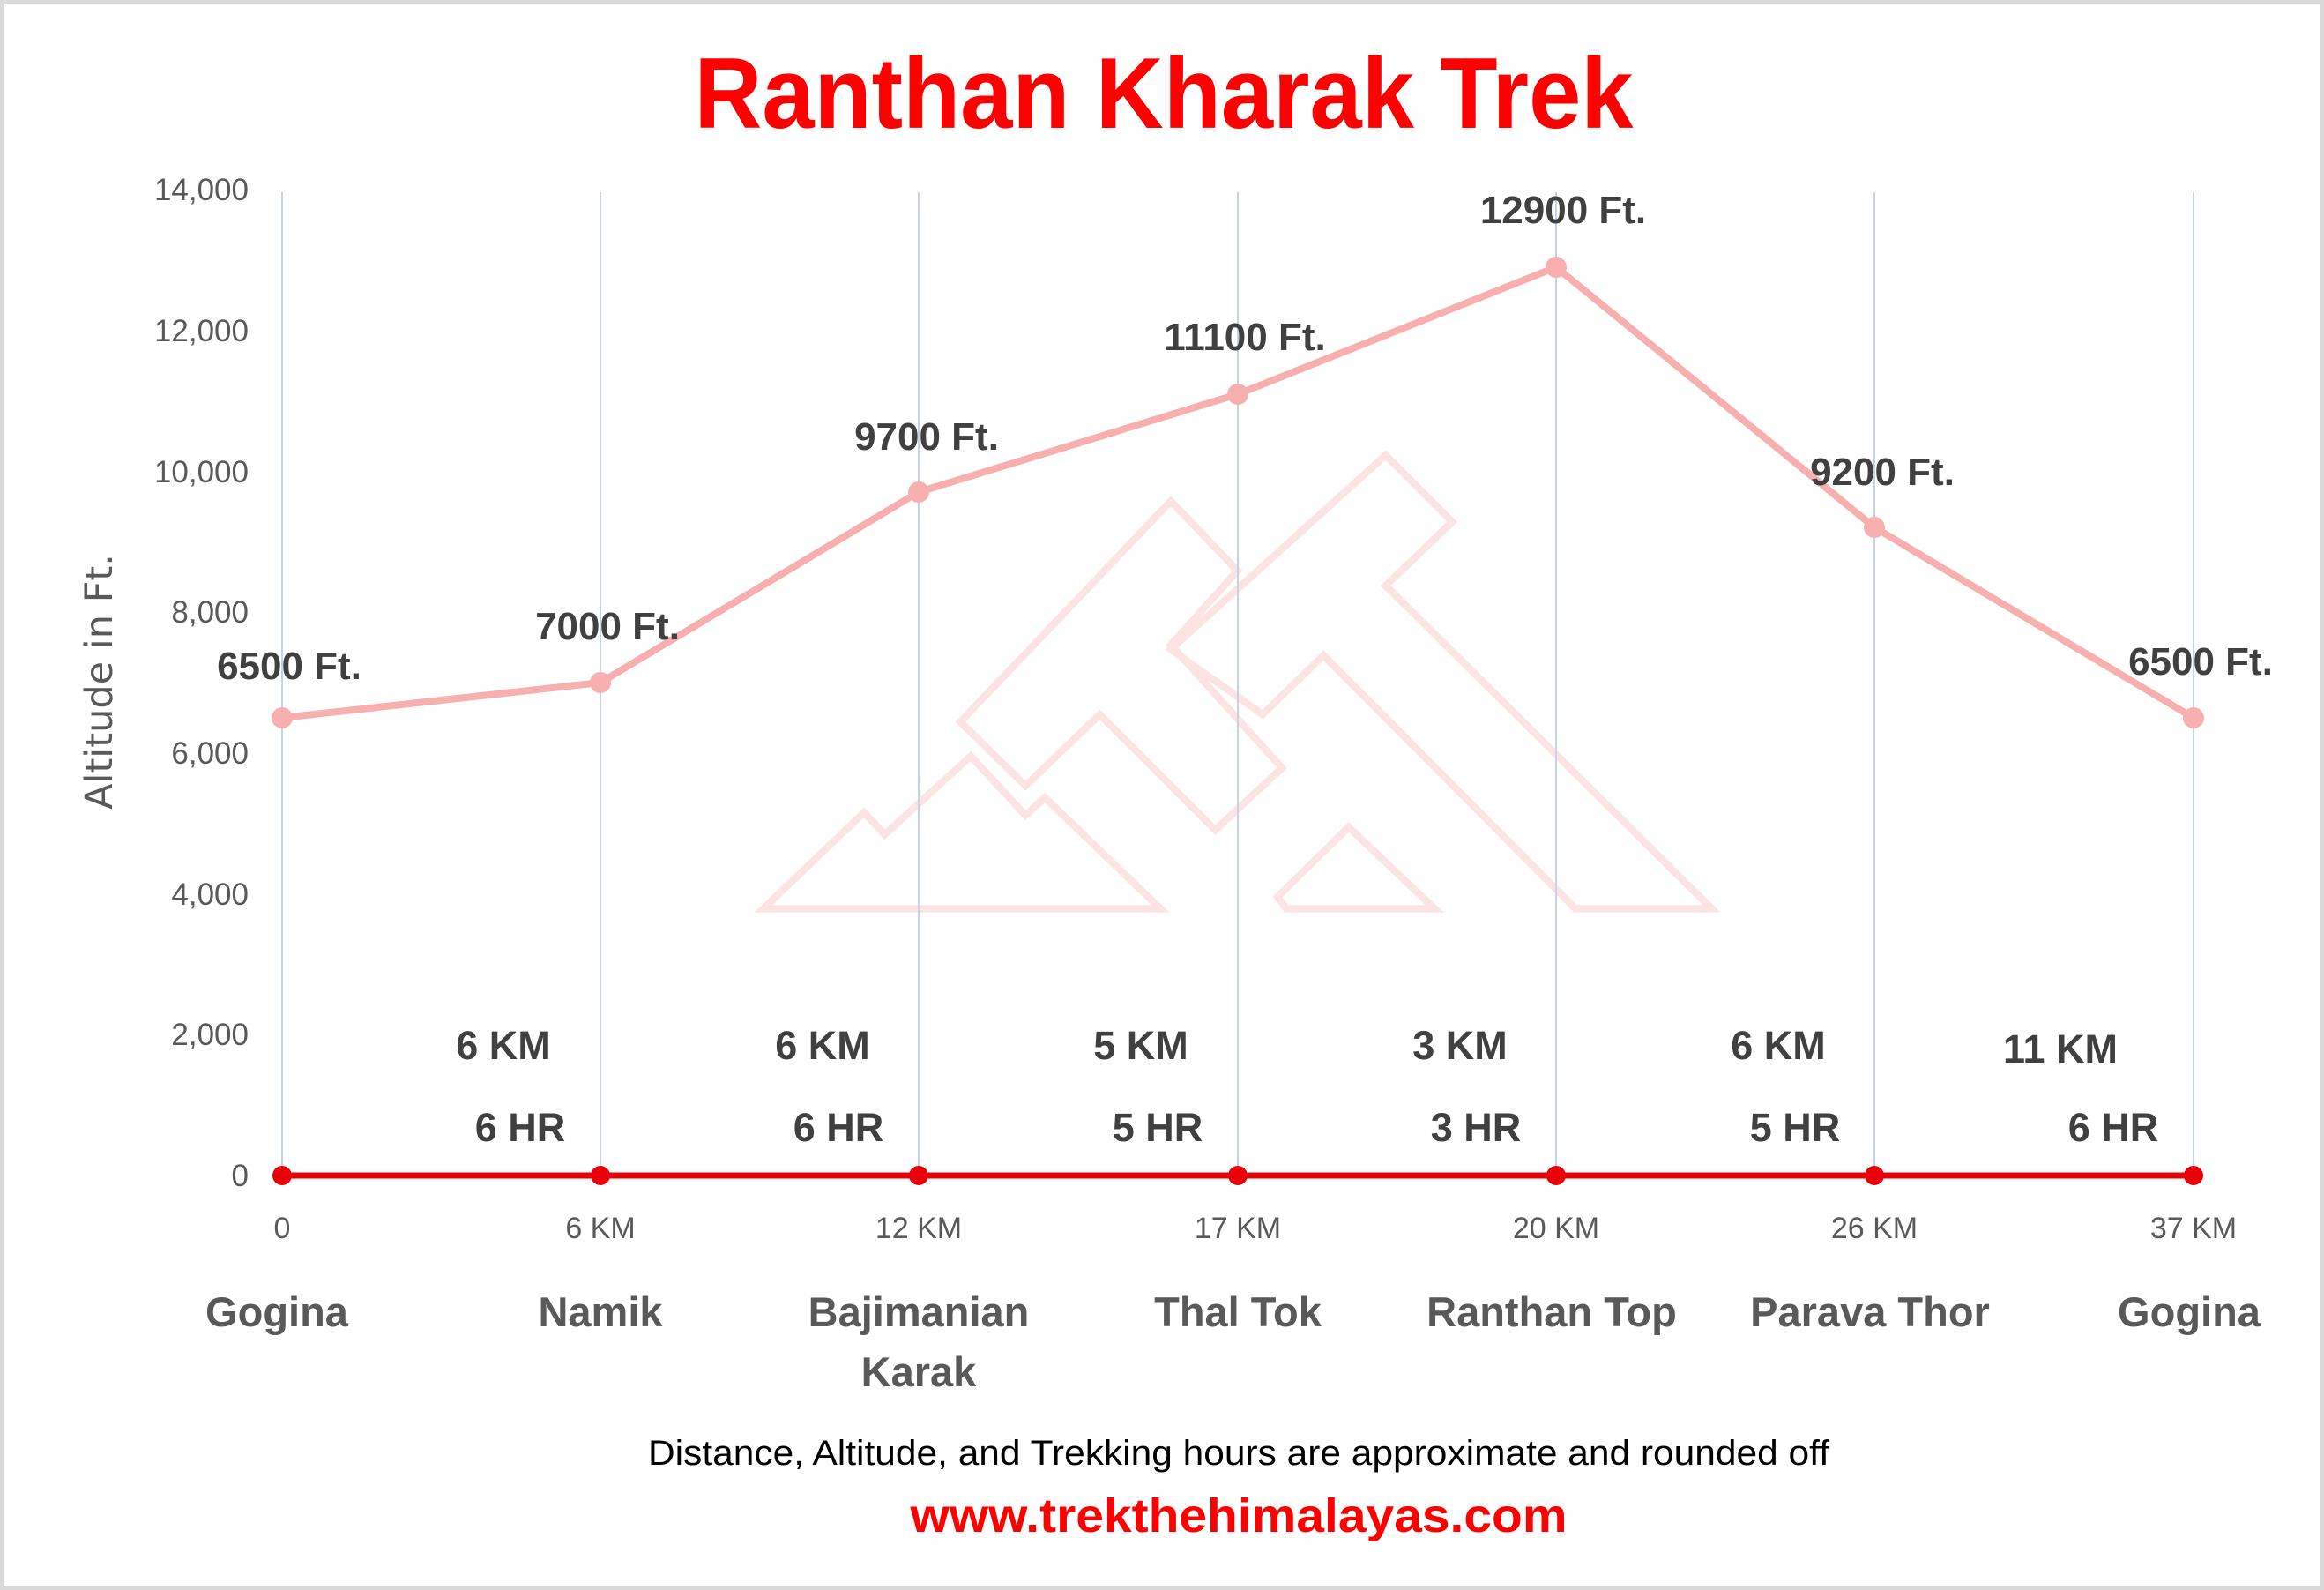  I want to click on camp-name: Namik, so click(600, 1312).